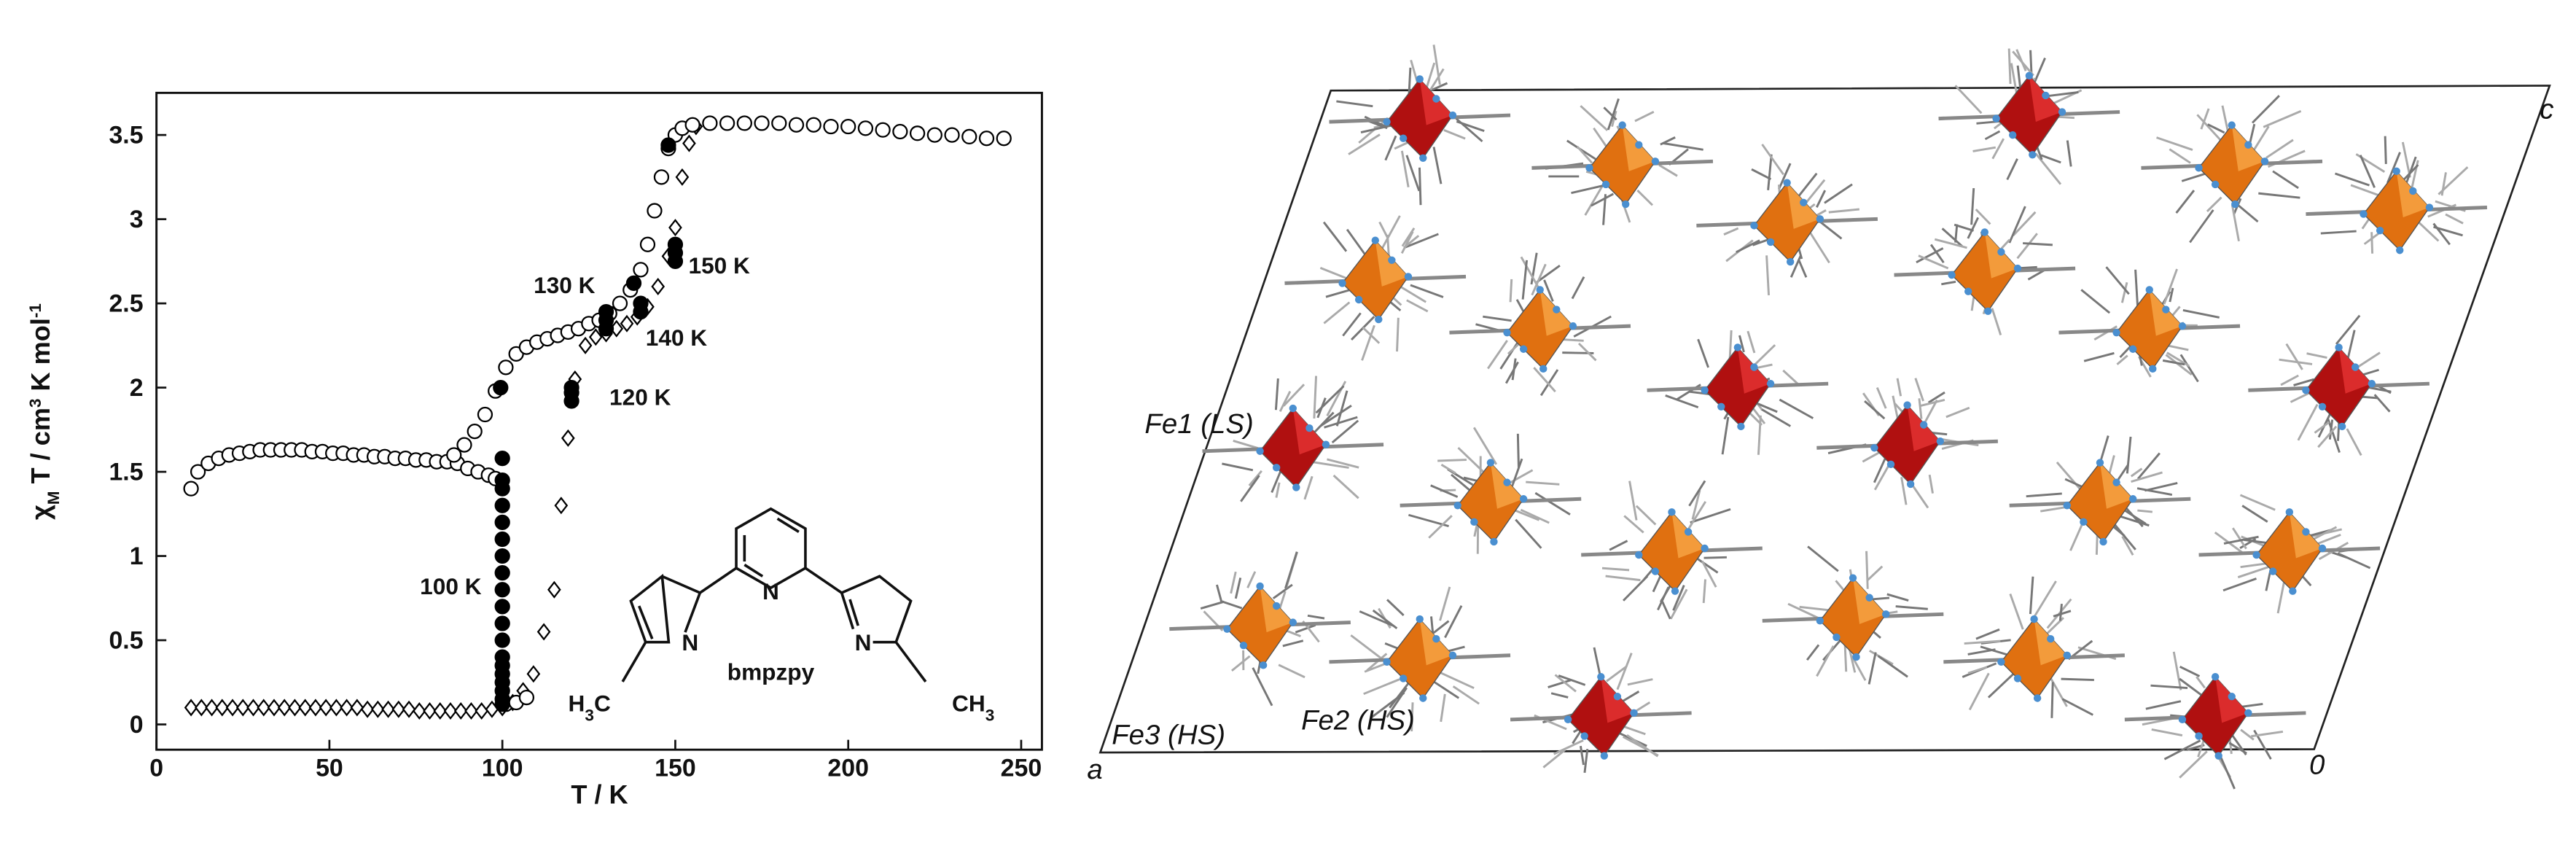 The height and width of the screenshot is (848, 2576). What do you see at coordinates (1198, 424) in the screenshot?
I see `site-label: Fe1 (LS)` at bounding box center [1198, 424].